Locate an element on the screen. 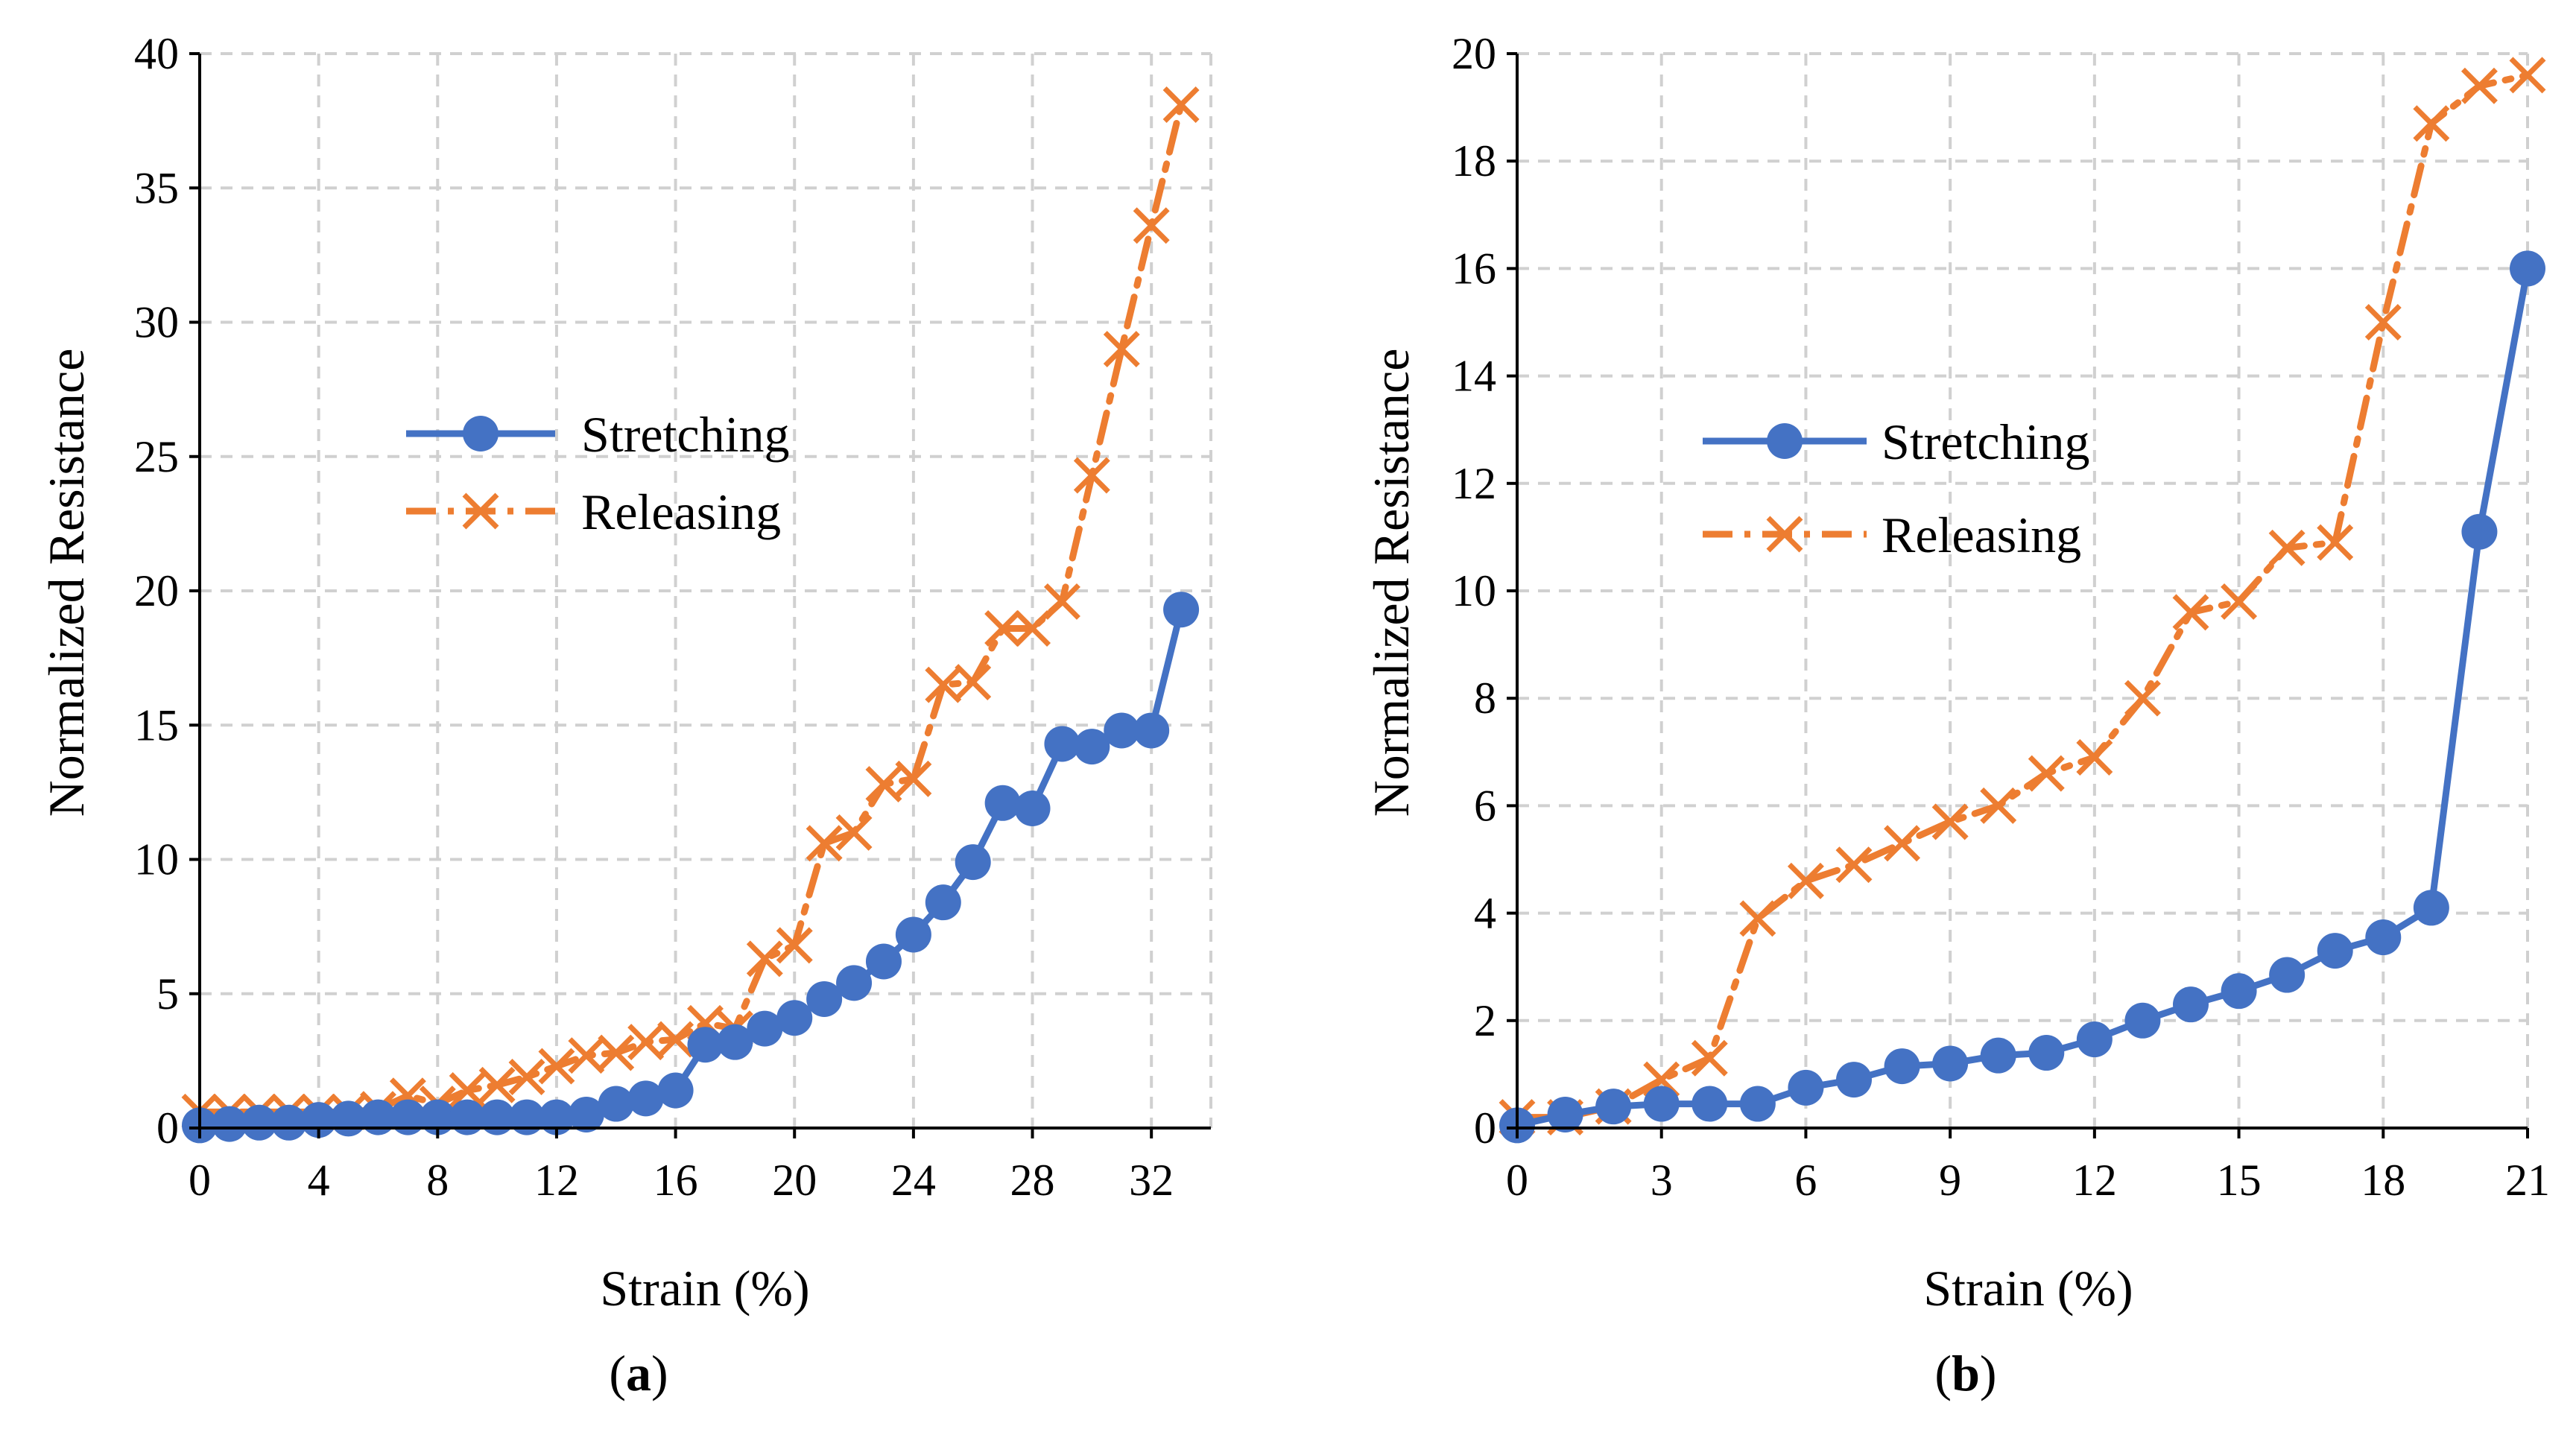 The image size is (2576, 1432). panel-b-caption-letter: b is located at coordinates (1966, 1373).